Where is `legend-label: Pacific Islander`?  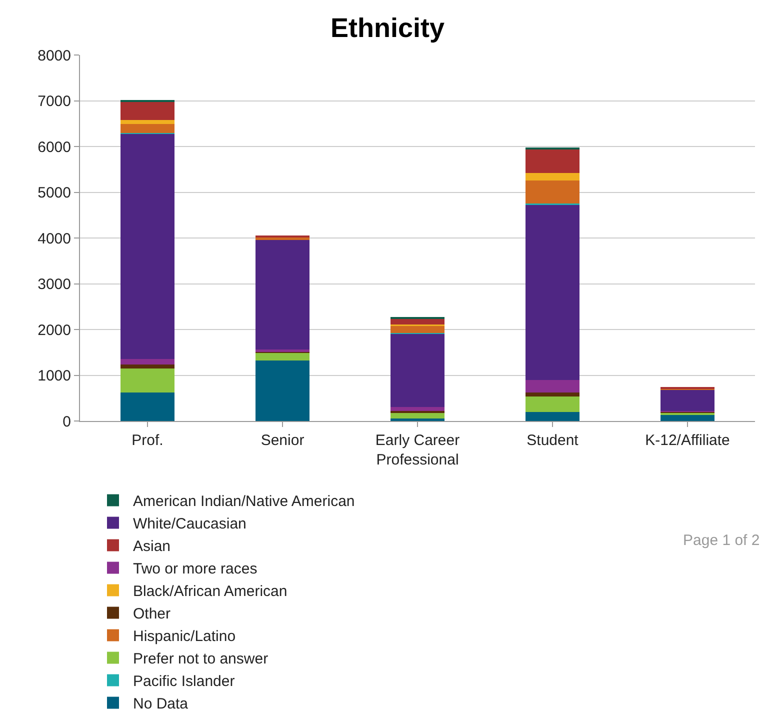
legend-label: Pacific Islander is located at coordinates (184, 681).